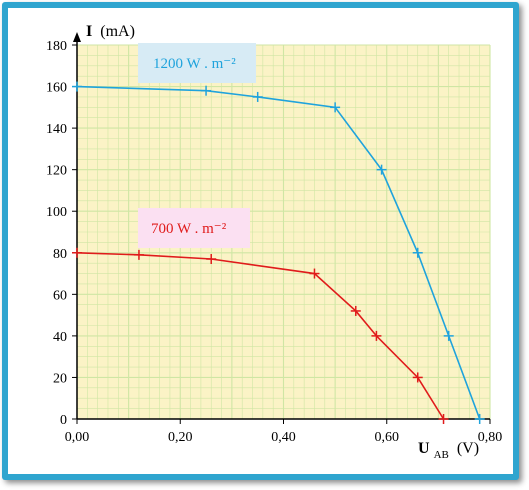  What do you see at coordinates (387, 437) in the screenshot?
I see `x-tick-label: 0,60` at bounding box center [387, 437].